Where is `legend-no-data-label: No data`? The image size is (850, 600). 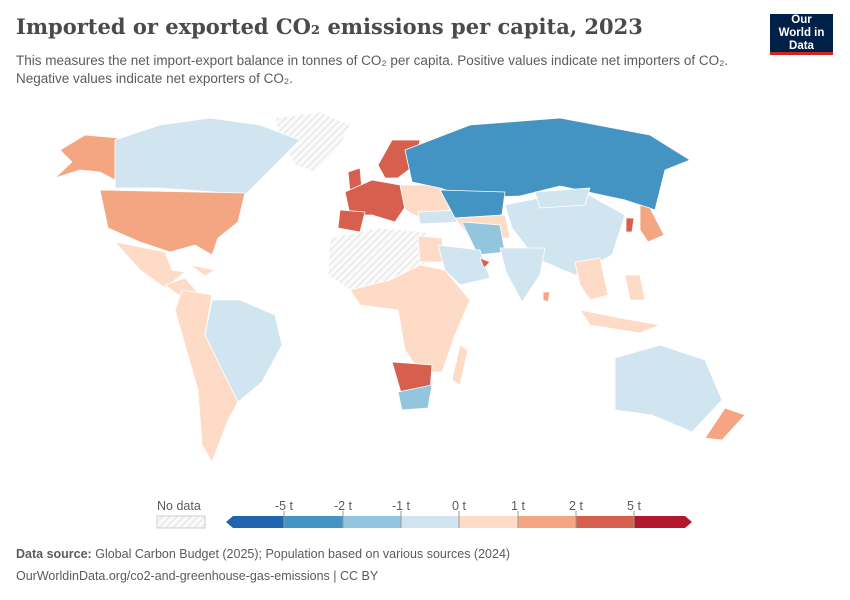
legend-no-data-label: No data is located at coordinates (179, 506).